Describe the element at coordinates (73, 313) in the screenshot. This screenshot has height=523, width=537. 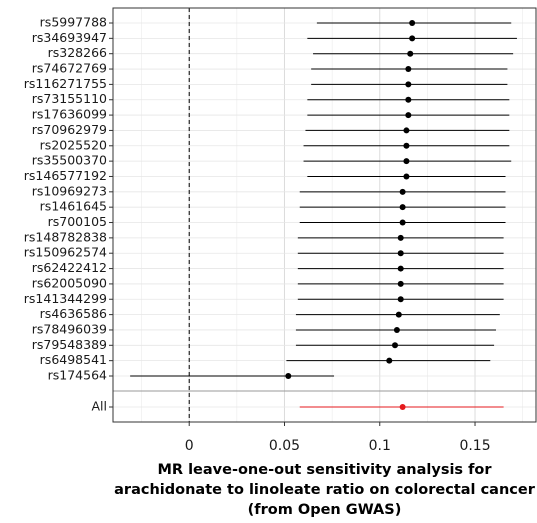
I see `y-tick-label: rs4636586` at that location.